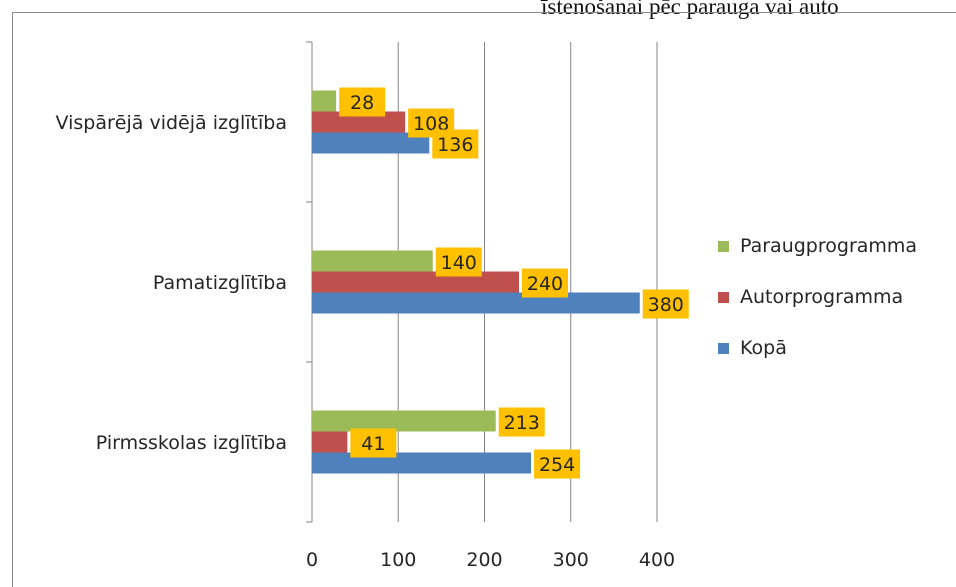  I want to click on legend-label: Kopā, so click(763, 348).